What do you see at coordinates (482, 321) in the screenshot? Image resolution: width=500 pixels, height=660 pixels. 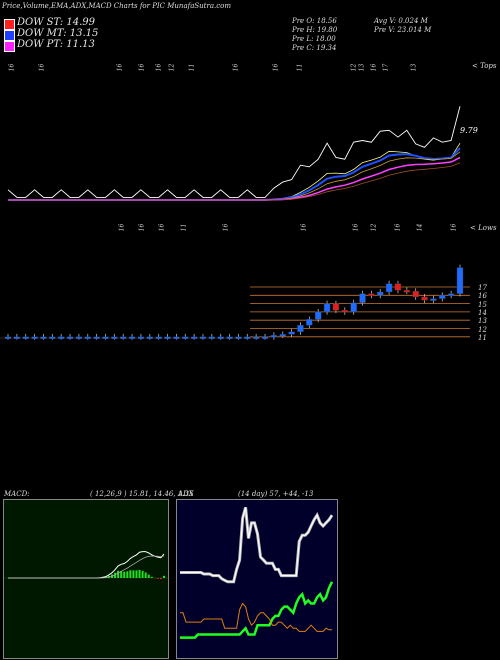 I see `price-level-label: 13` at bounding box center [482, 321].